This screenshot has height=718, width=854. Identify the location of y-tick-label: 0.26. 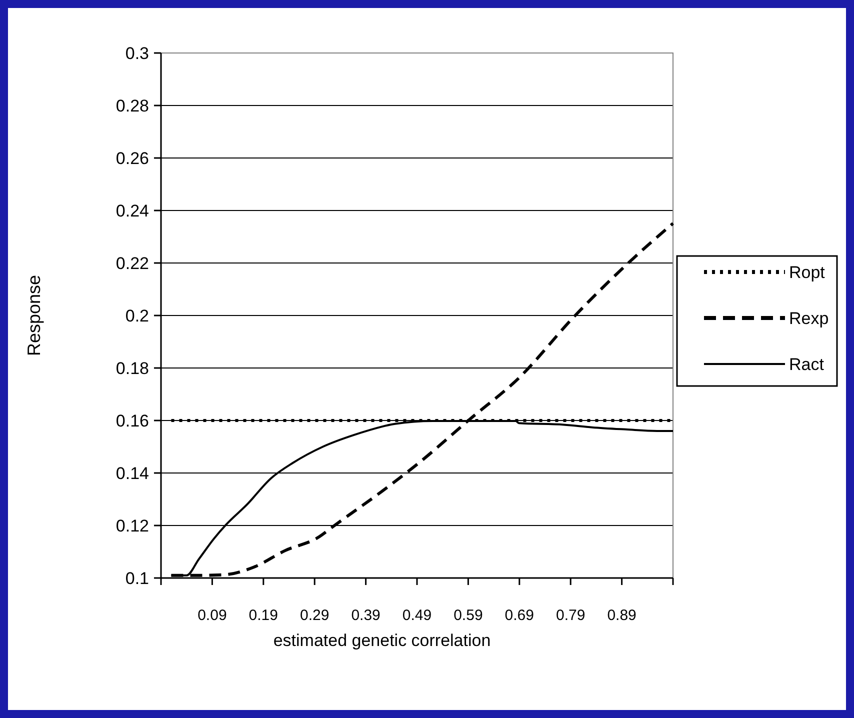
(132, 158).